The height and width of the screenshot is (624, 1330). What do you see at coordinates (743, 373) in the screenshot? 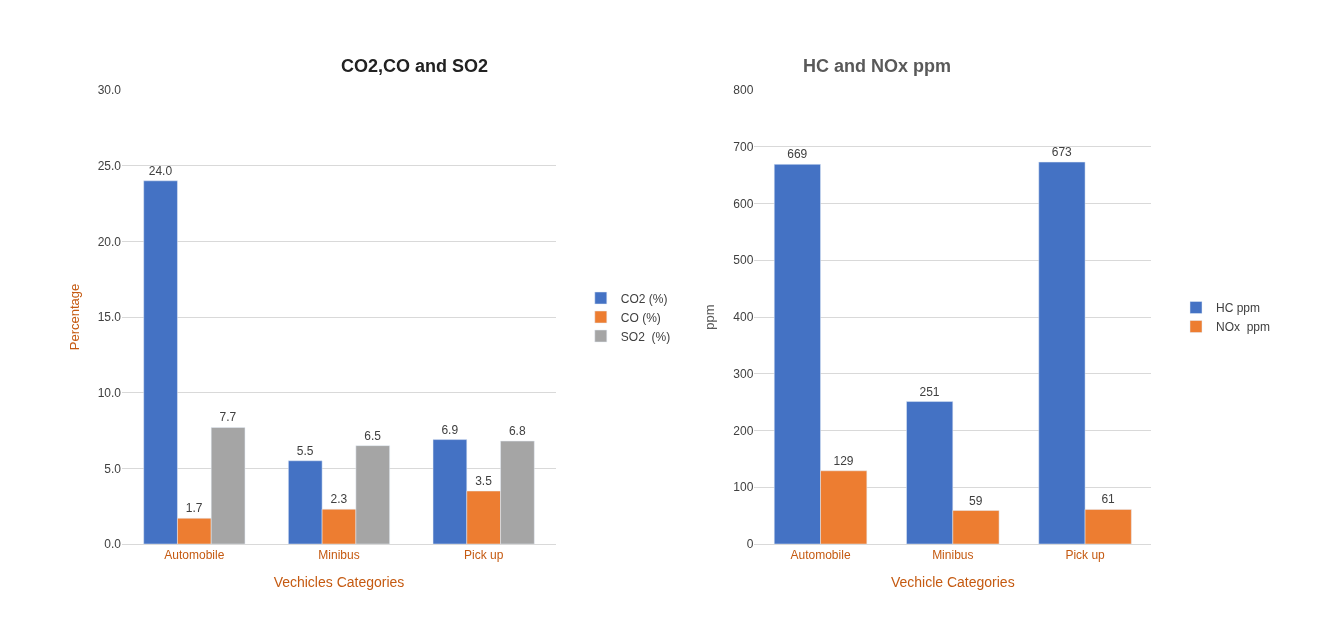
I see `y-tick-label: 300` at bounding box center [743, 373].